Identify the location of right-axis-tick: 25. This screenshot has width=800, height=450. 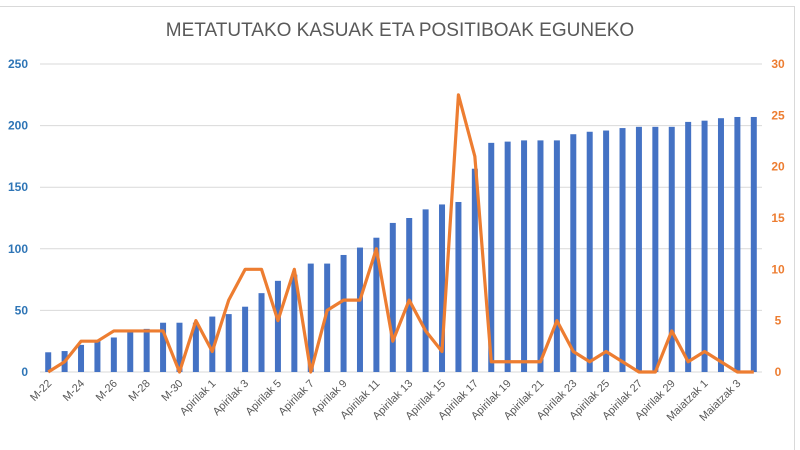
(778, 115).